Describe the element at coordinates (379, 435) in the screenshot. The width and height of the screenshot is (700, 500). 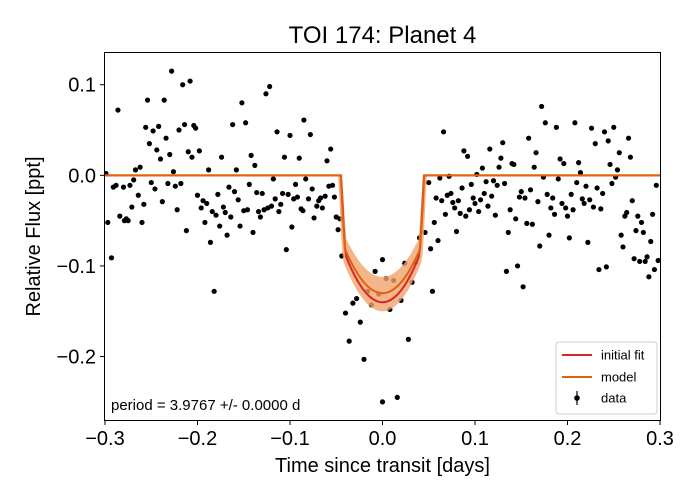
I see `x-ticks: −0.3 −0.2 −0.1 0.0 0.1 0.2 0.3` at that location.